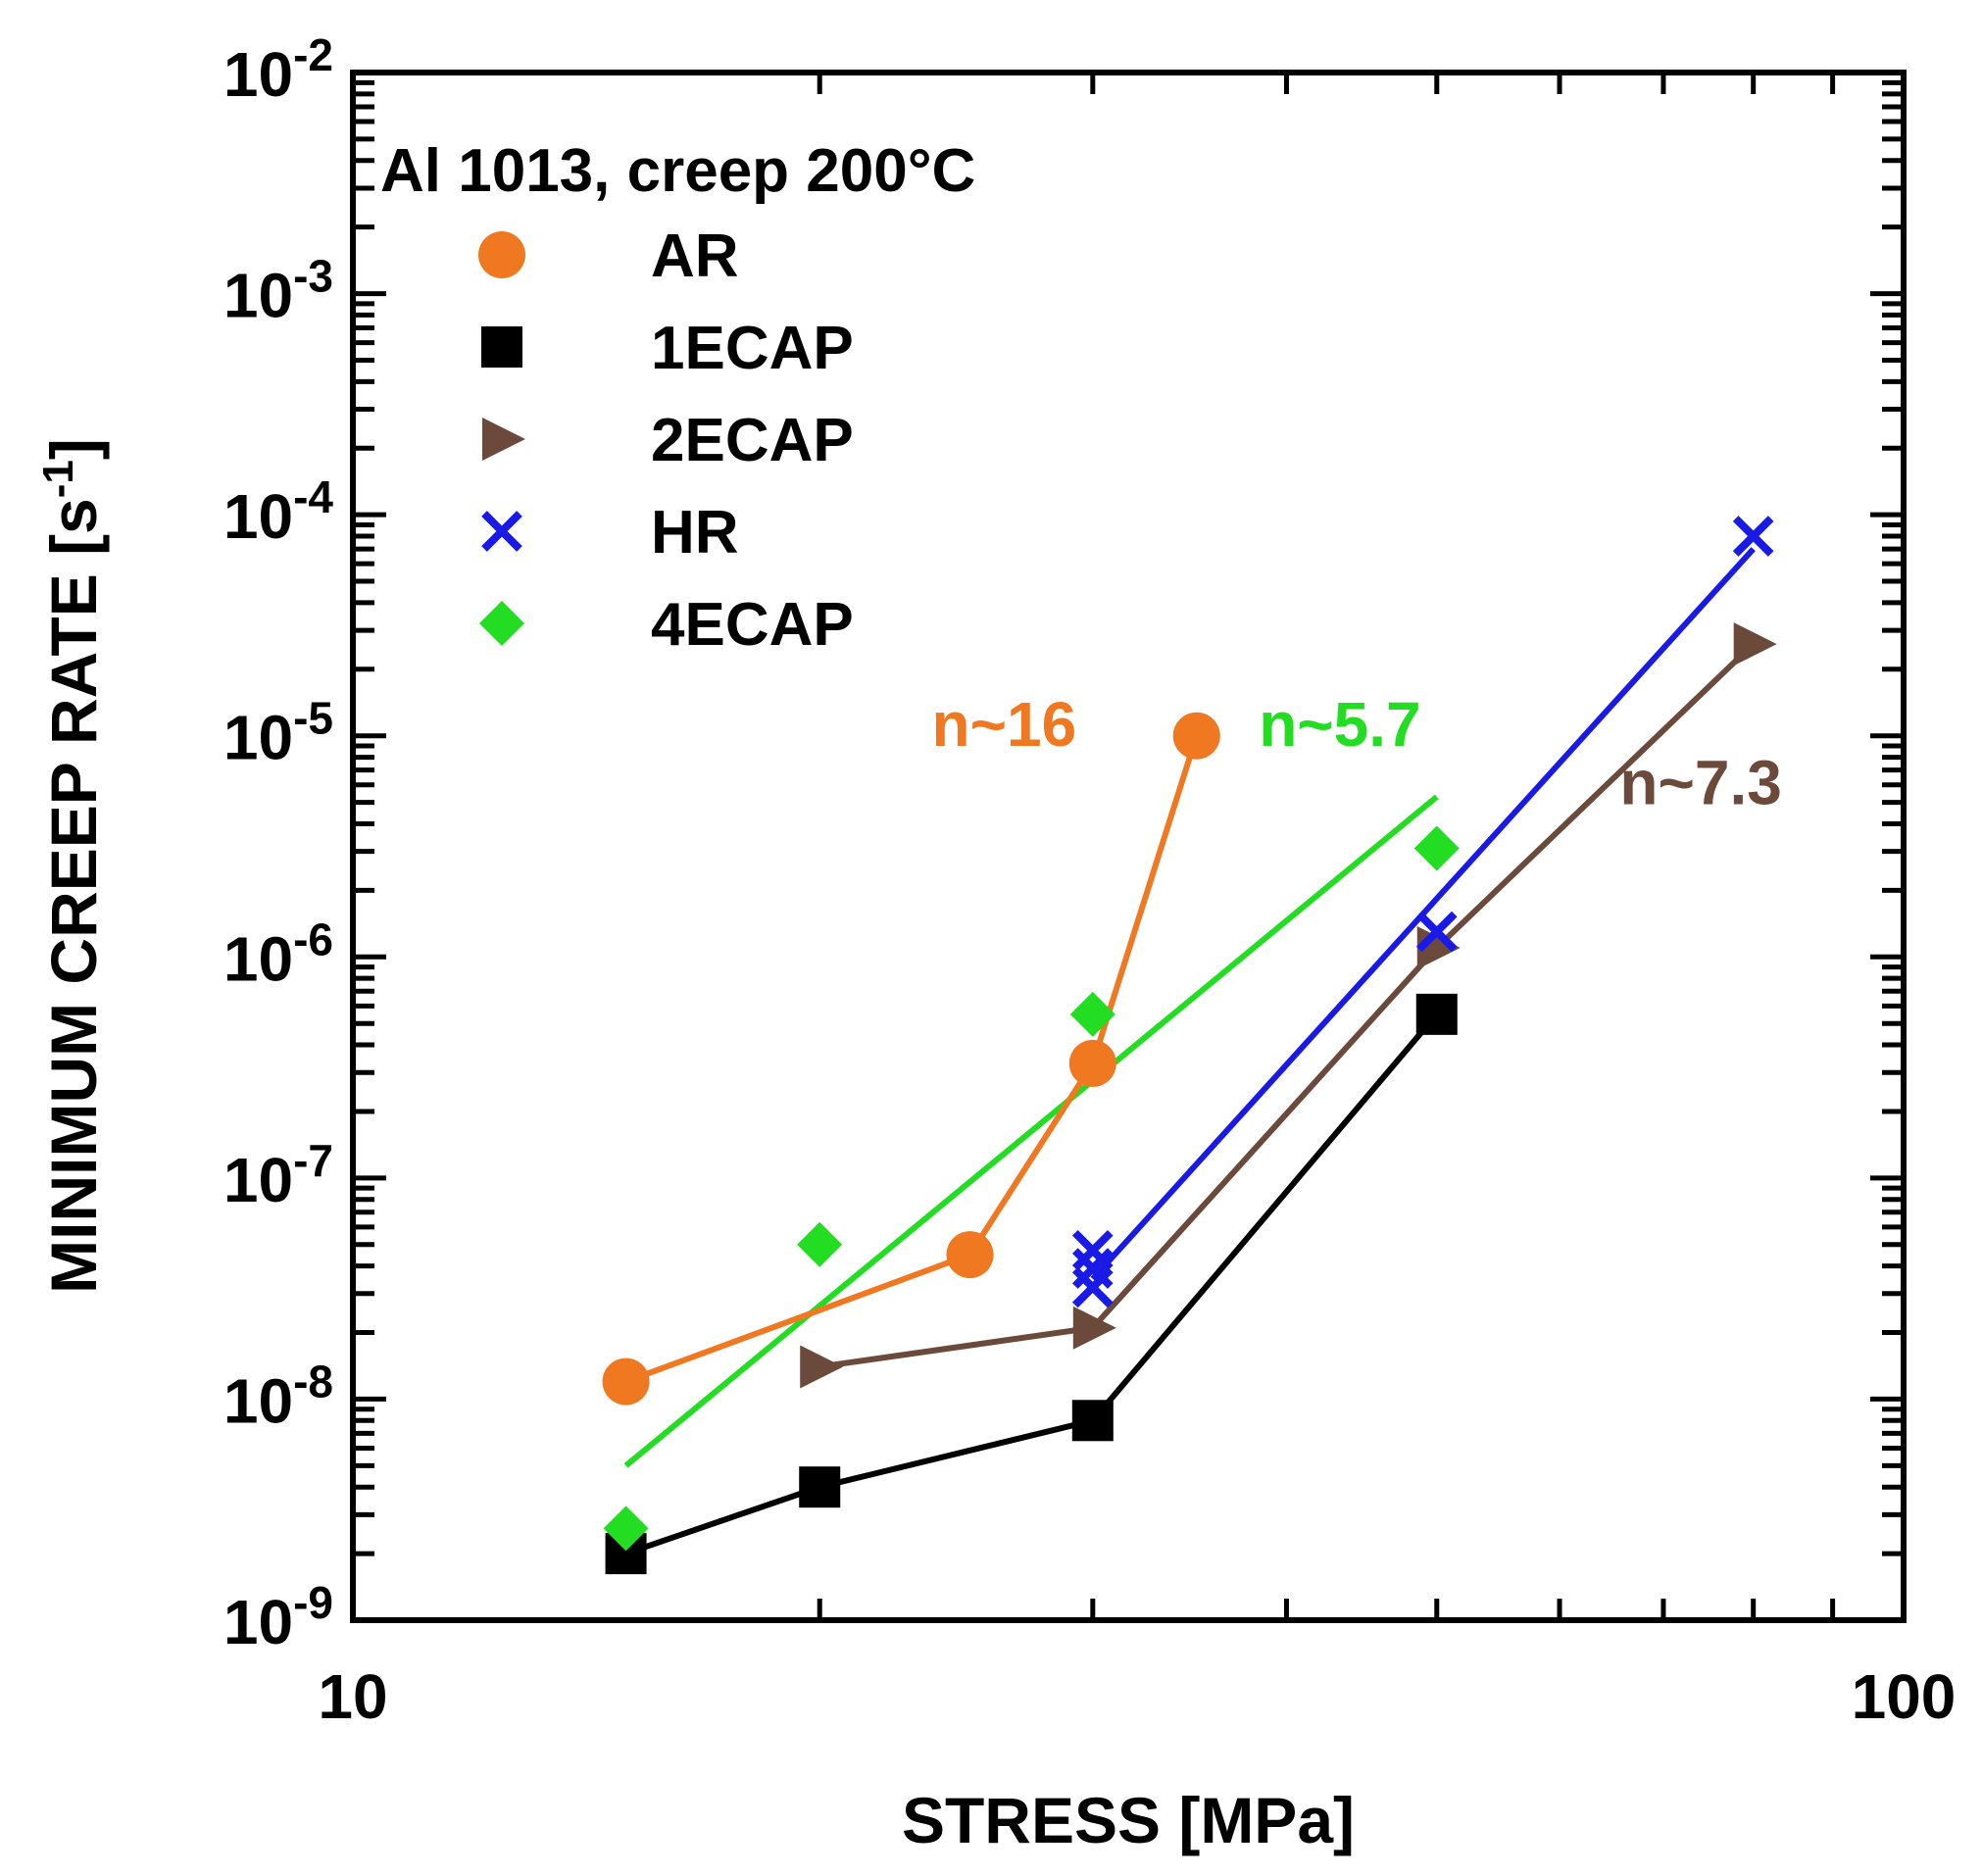 This screenshot has height=1876, width=1982. What do you see at coordinates (278, 1396) in the screenshot?
I see `y-tick-label: 10⁻⁸` at bounding box center [278, 1396].